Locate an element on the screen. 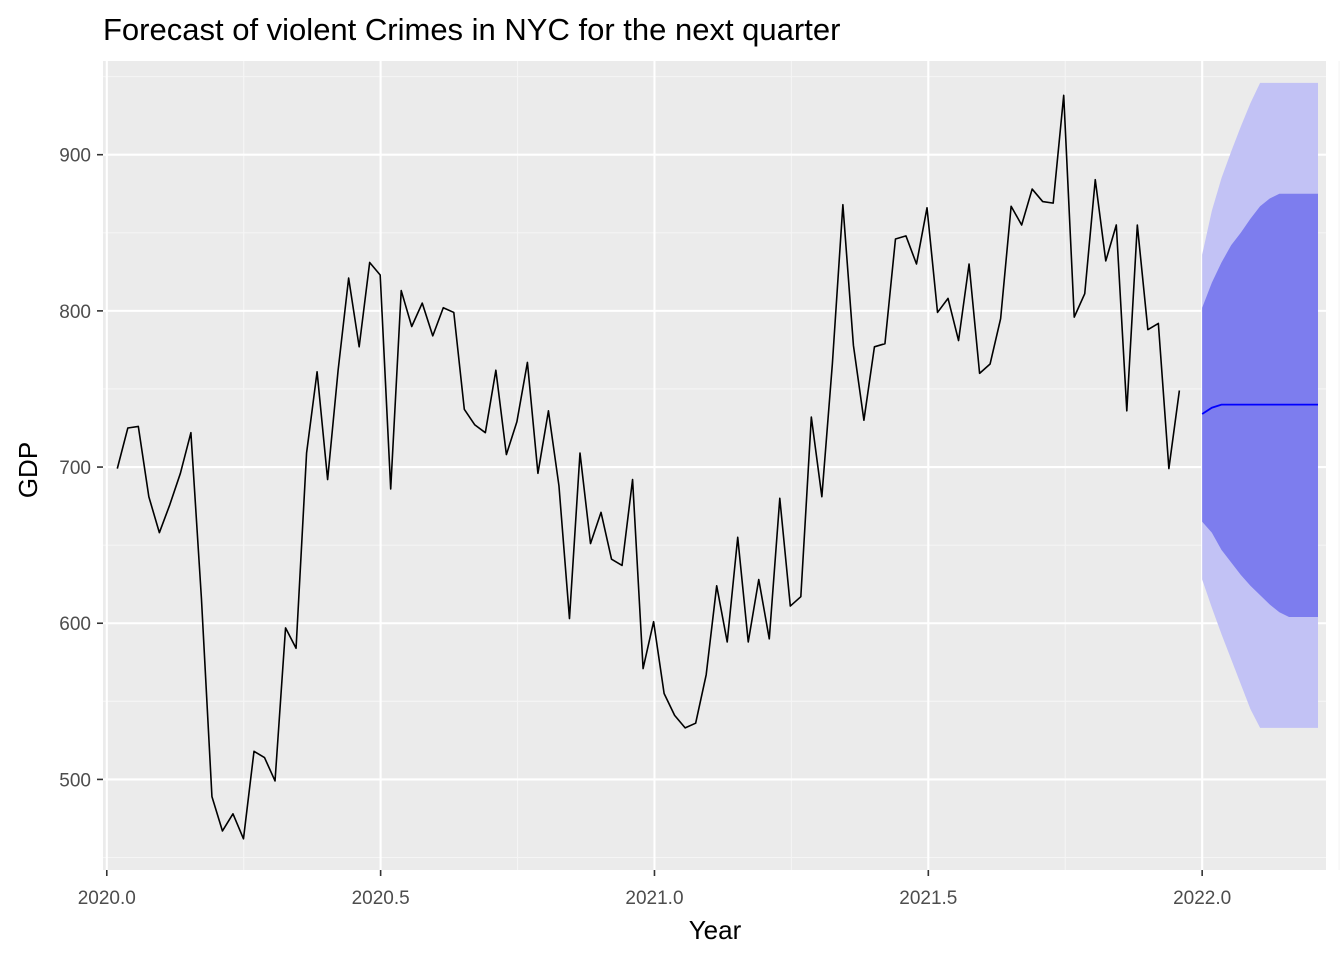 Image resolution: width=1344 pixels, height=960 pixels. x-tick-label: 2022.0 is located at coordinates (1202, 898).